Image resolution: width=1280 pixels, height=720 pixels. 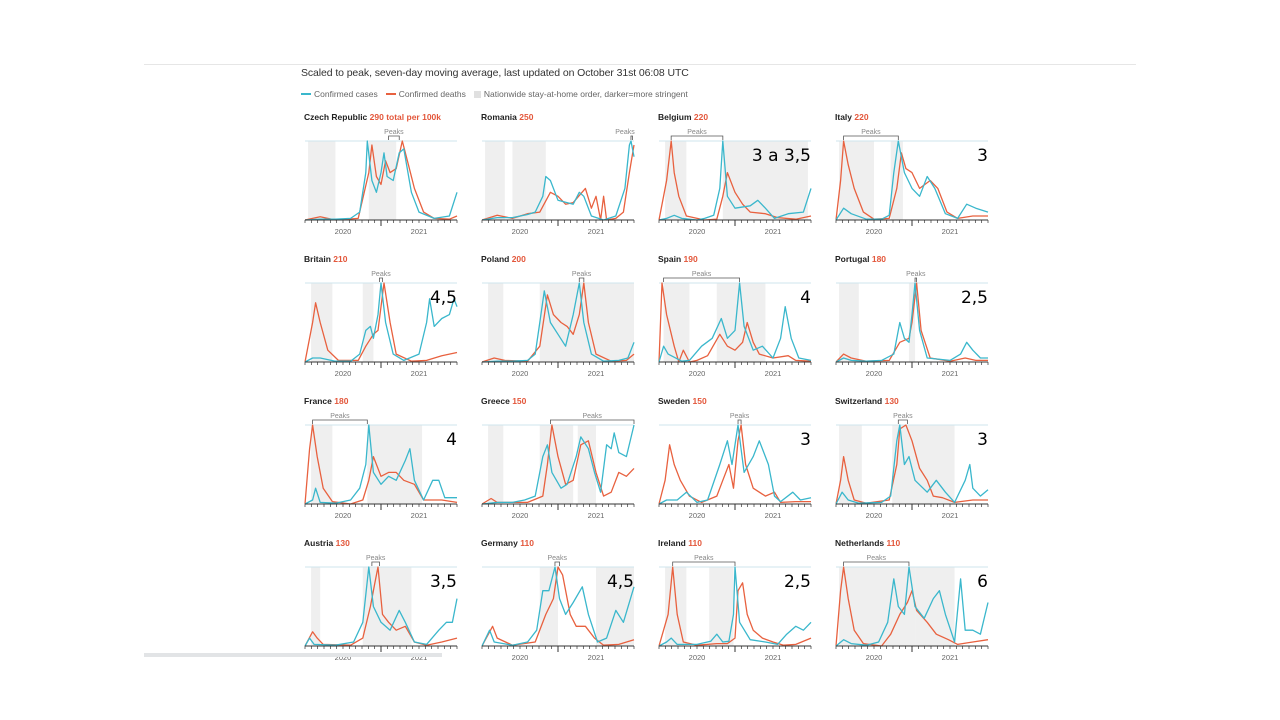 What do you see at coordinates (319, 401) in the screenshot?
I see `country-name: France` at bounding box center [319, 401].